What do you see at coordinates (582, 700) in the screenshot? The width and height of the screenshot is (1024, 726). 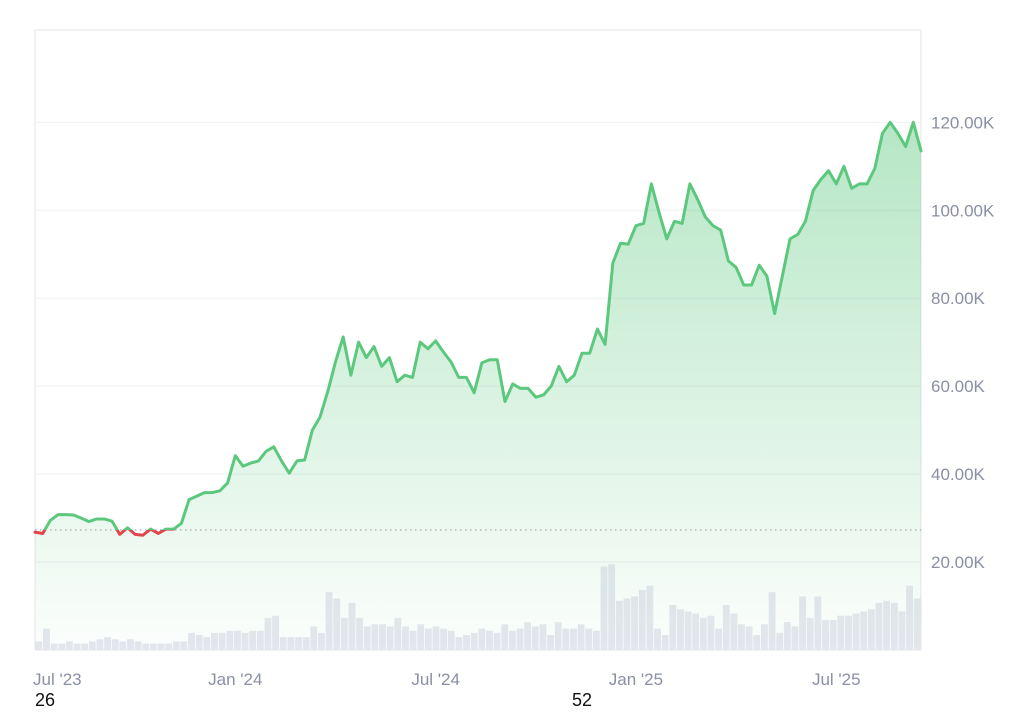 I see `x-sub-label: 52` at bounding box center [582, 700].